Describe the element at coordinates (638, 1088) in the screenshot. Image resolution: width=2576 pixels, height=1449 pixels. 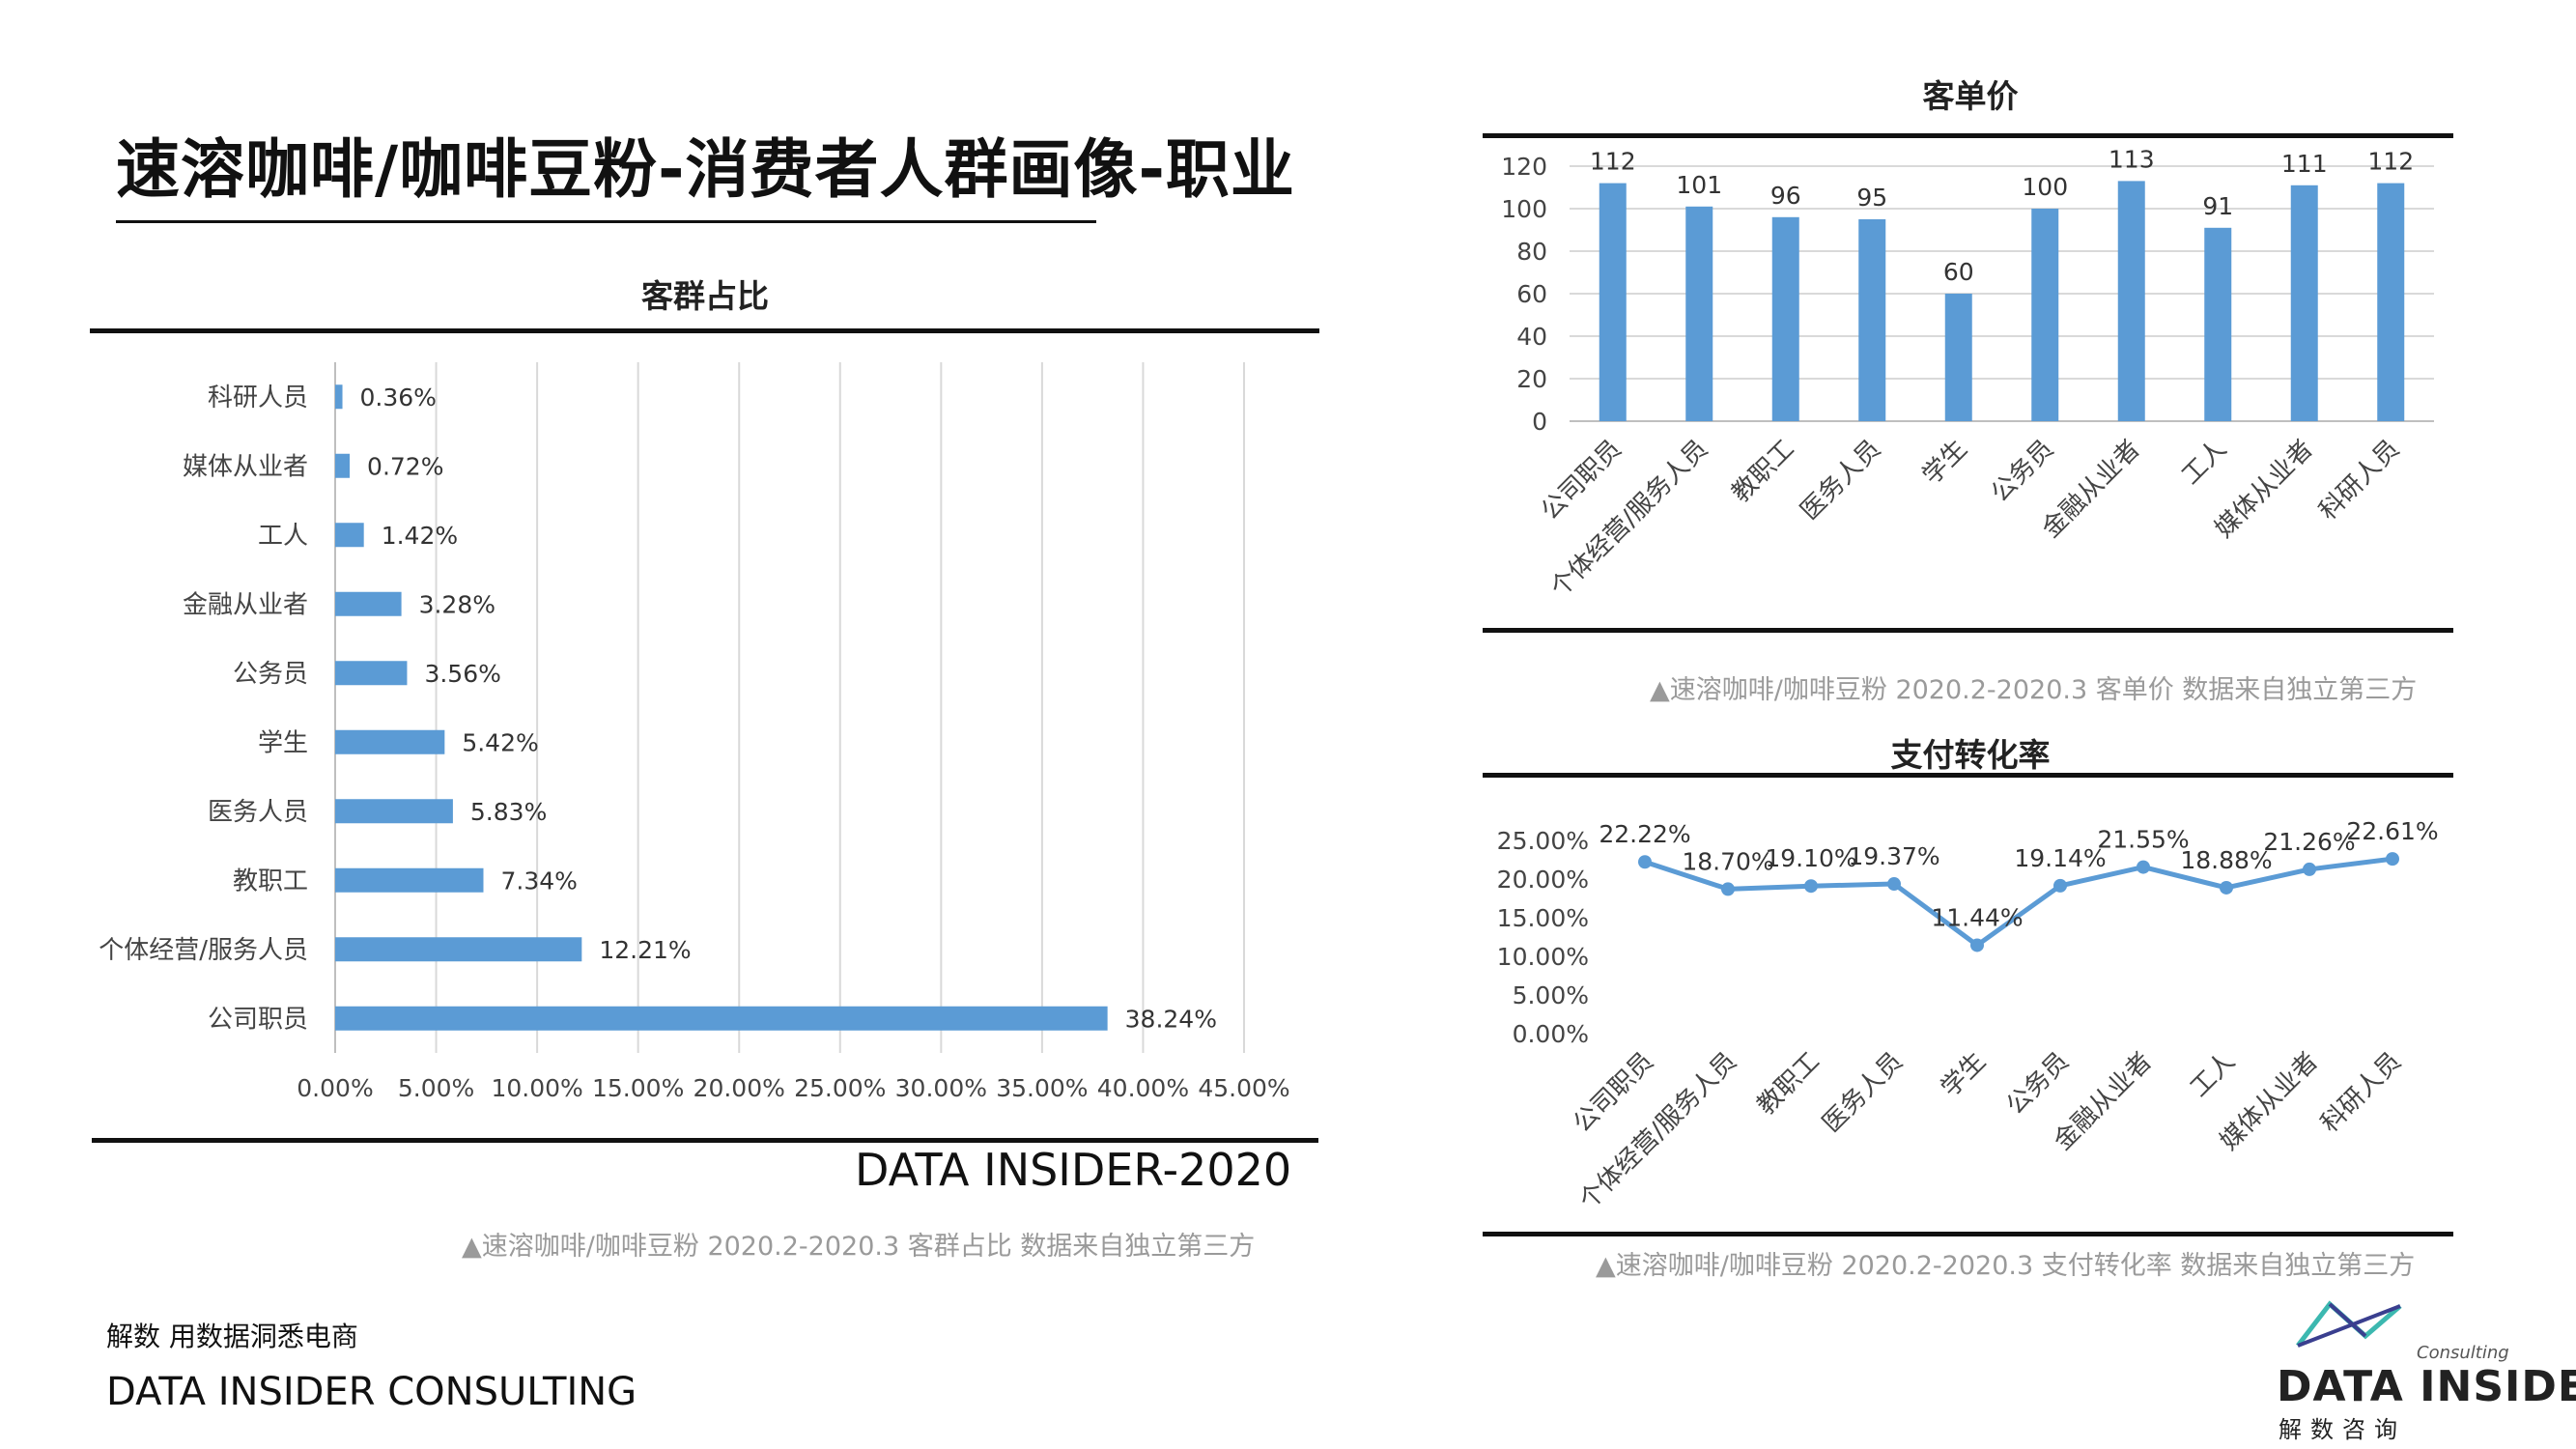
I see `x-tick-label: 15.00%` at that location.